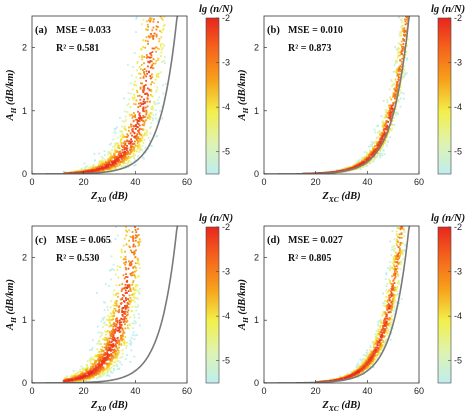  What do you see at coordinates (24, 111) in the screenshot?
I see `y-tick-label: 1` at bounding box center [24, 111].